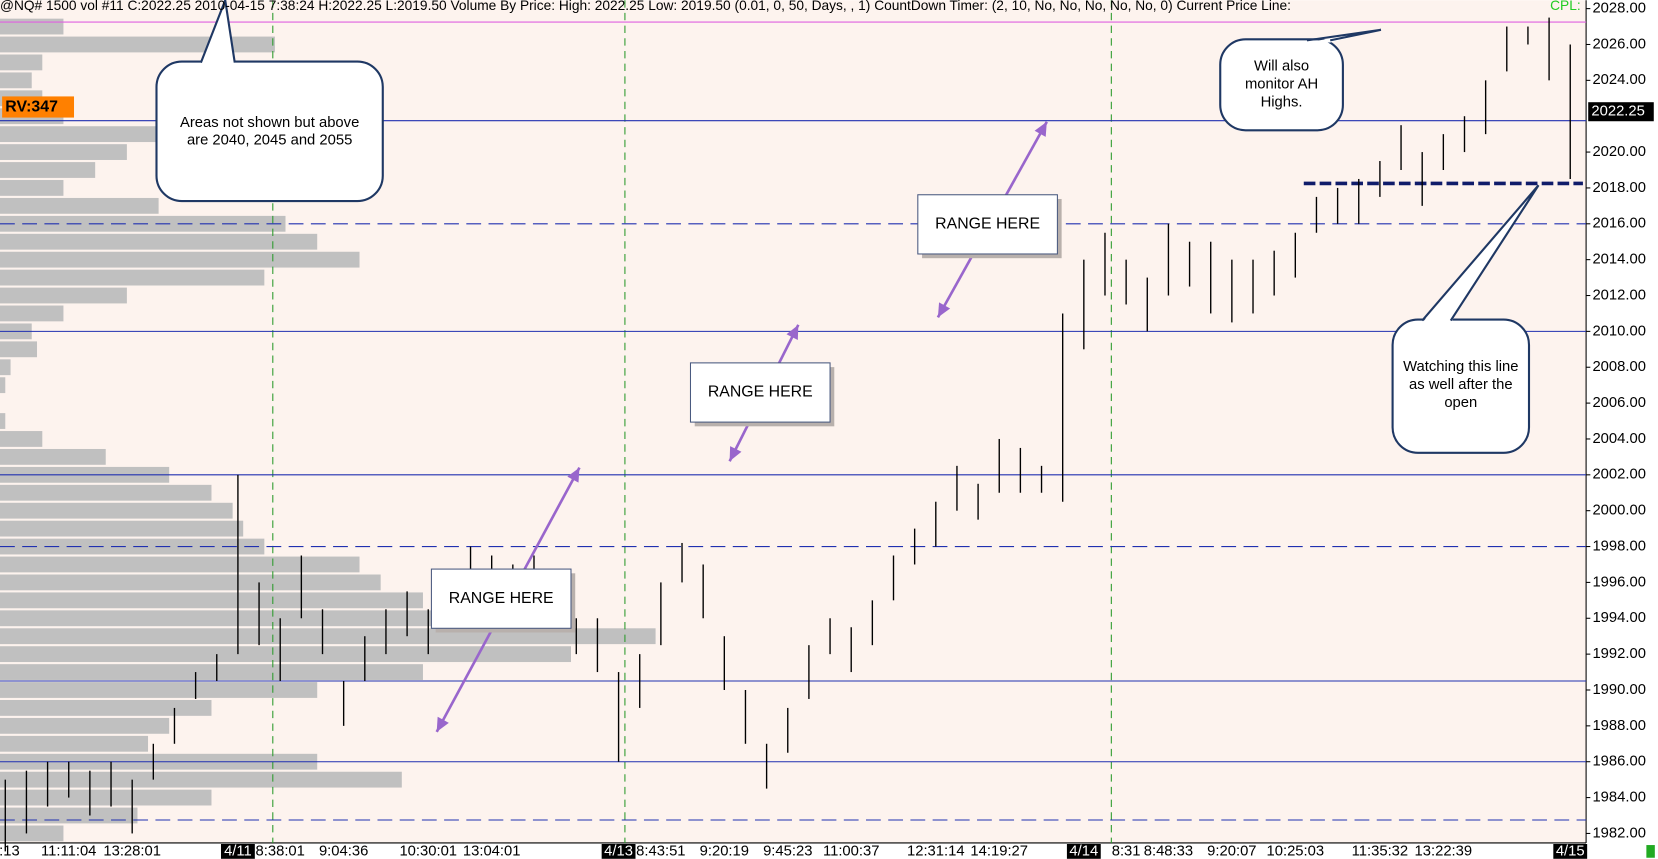  I want to click on callout-pointer-fill, so click(217, 32).